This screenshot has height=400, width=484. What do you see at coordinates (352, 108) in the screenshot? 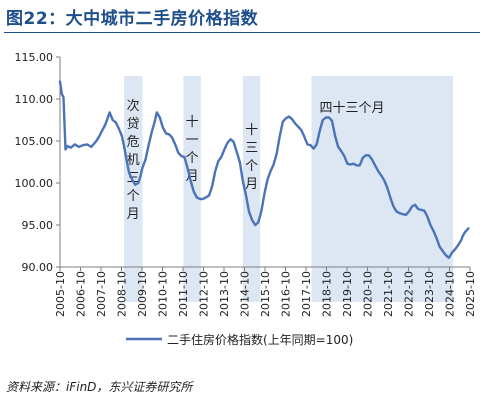
I see `shaded-period-label-3: 四十三个月` at bounding box center [352, 108].